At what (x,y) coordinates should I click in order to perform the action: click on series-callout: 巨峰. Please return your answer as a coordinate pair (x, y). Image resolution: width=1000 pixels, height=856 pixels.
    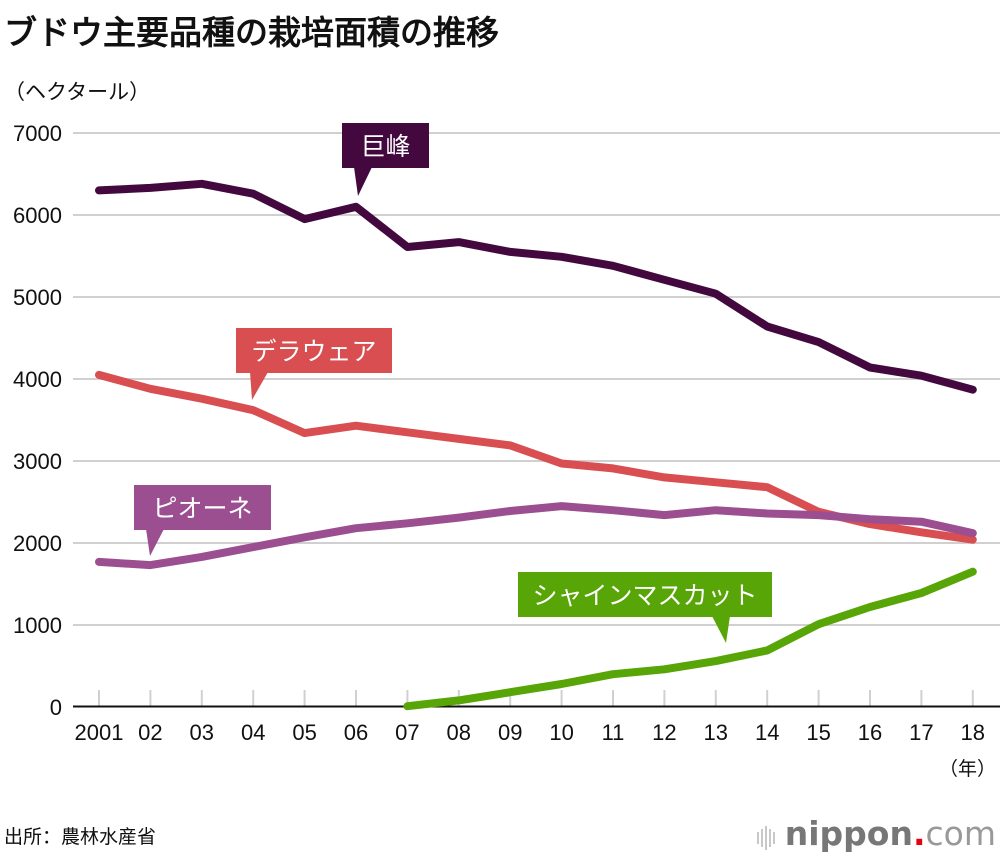
    Looking at the image, I should click on (385, 159).